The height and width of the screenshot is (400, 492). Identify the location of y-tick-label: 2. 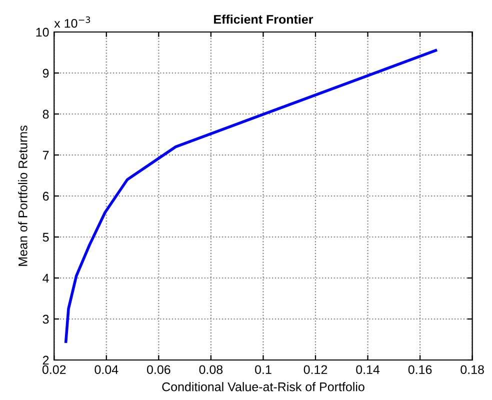
(45, 360).